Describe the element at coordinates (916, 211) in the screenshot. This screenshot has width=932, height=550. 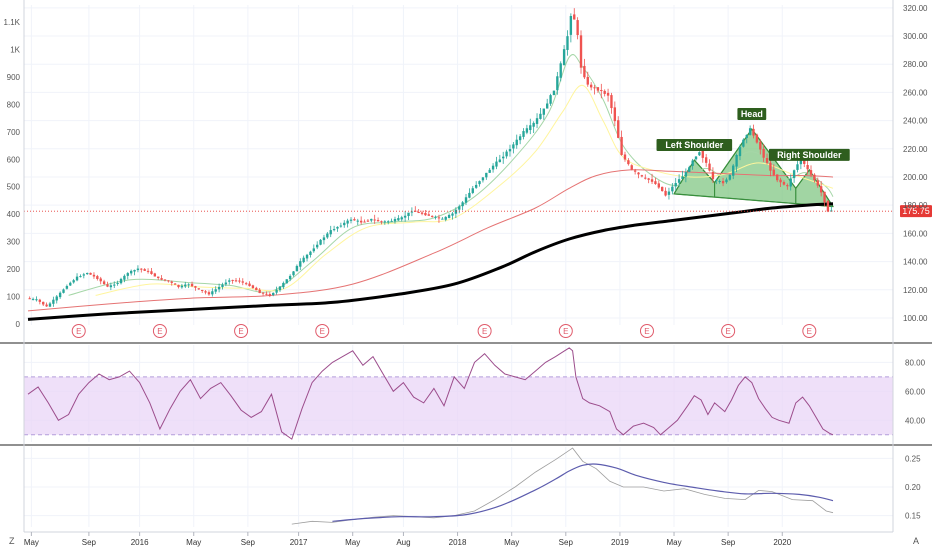
I see `last-price-label: 175.75` at that location.